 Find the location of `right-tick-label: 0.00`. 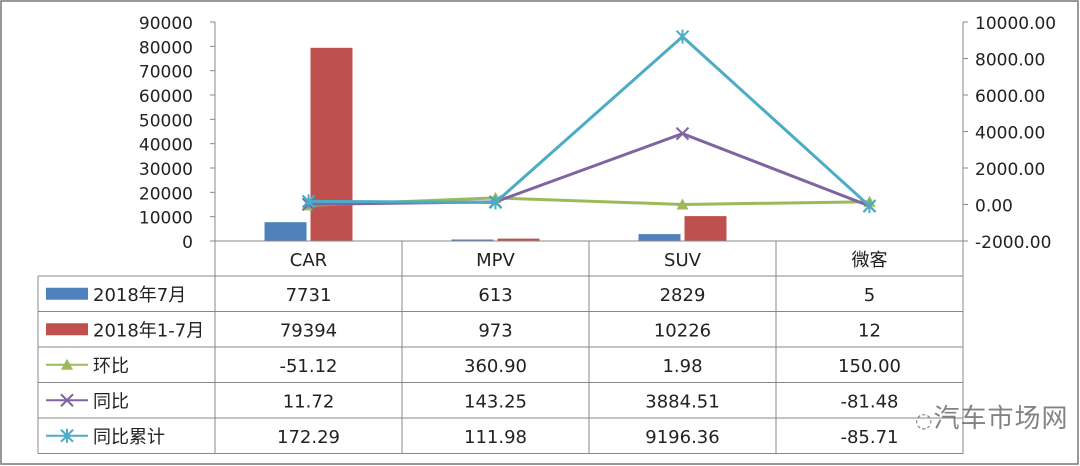

right-tick-label: 0.00 is located at coordinates (994, 207).